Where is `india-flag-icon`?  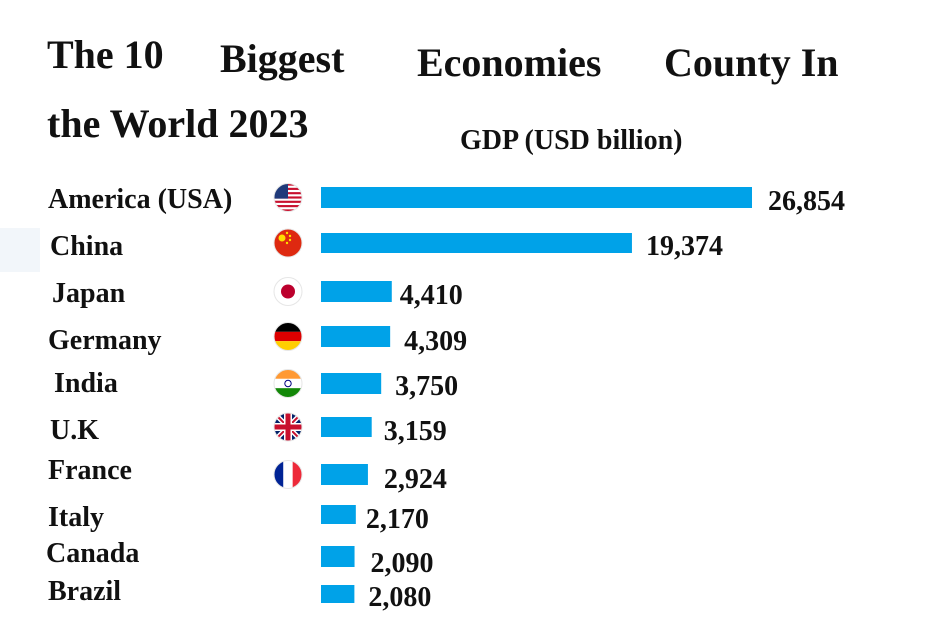
india-flag-icon is located at coordinates (288, 383).